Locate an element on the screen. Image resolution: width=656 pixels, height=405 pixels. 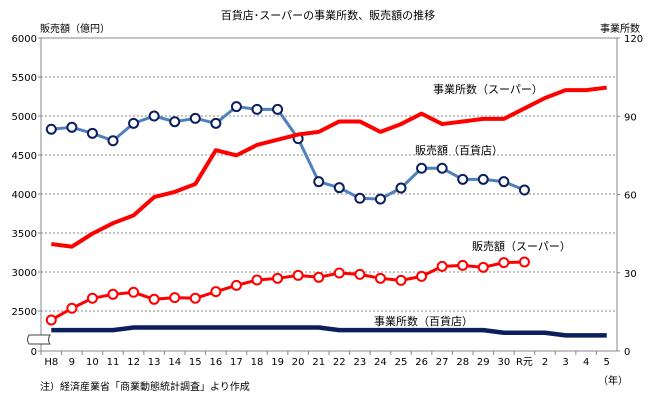
axis-break-icon is located at coordinates (39, 339).